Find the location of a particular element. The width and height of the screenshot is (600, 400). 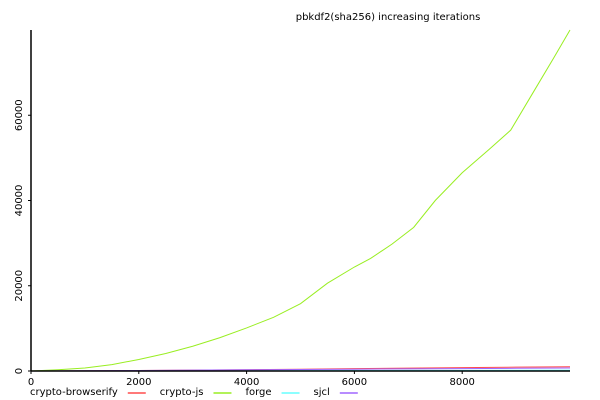

x-tick-label: 6000 is located at coordinates (354, 382).